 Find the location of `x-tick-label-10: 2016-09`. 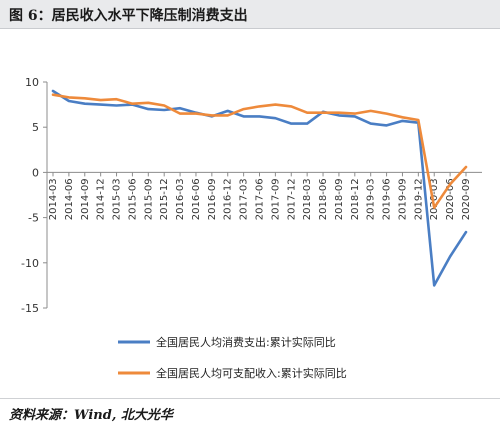

x-tick-label-10: 2016-09 is located at coordinates (212, 199).